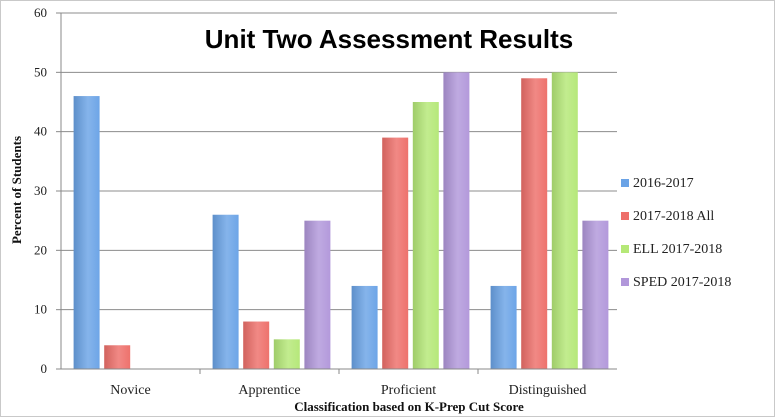  What do you see at coordinates (40, 190) in the screenshot?
I see `y-tick-label: 30` at bounding box center [40, 190].